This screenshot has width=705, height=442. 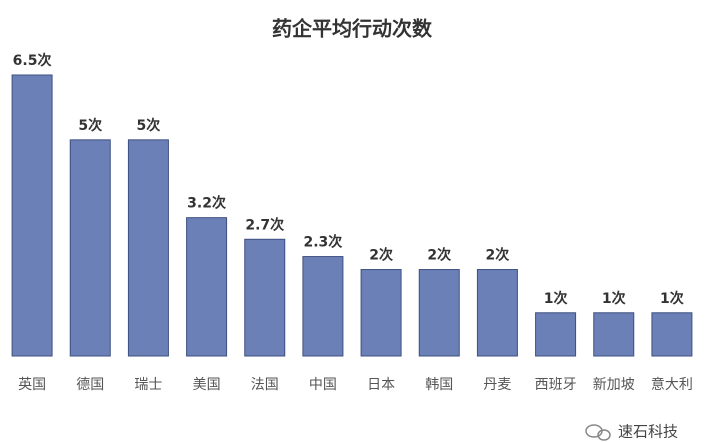 I want to click on watermark: 速石科技, so click(x=648, y=432).